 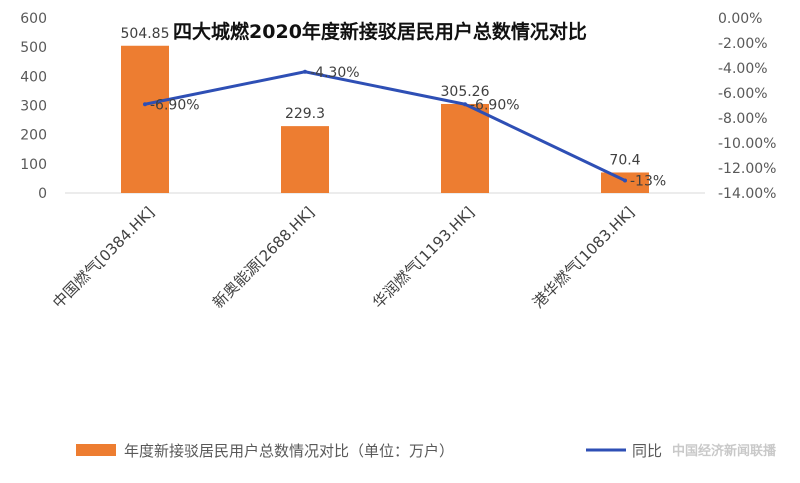 What do you see at coordinates (263, 257) in the screenshot?
I see `category-label: 新奥能源[2688.HK]` at bounding box center [263, 257].